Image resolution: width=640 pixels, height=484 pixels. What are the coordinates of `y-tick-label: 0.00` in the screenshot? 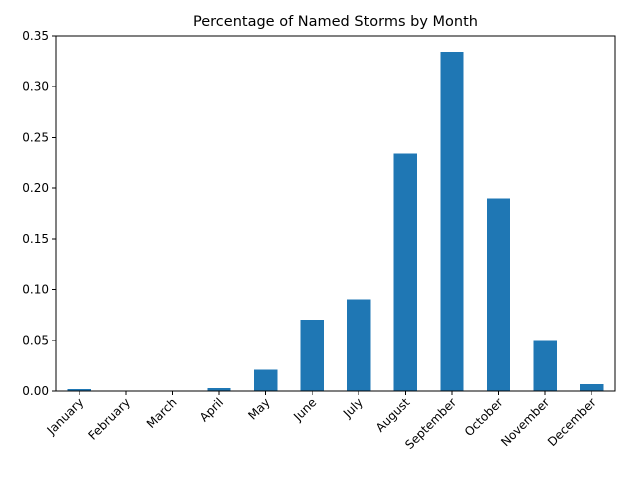 It's located at (35, 391).